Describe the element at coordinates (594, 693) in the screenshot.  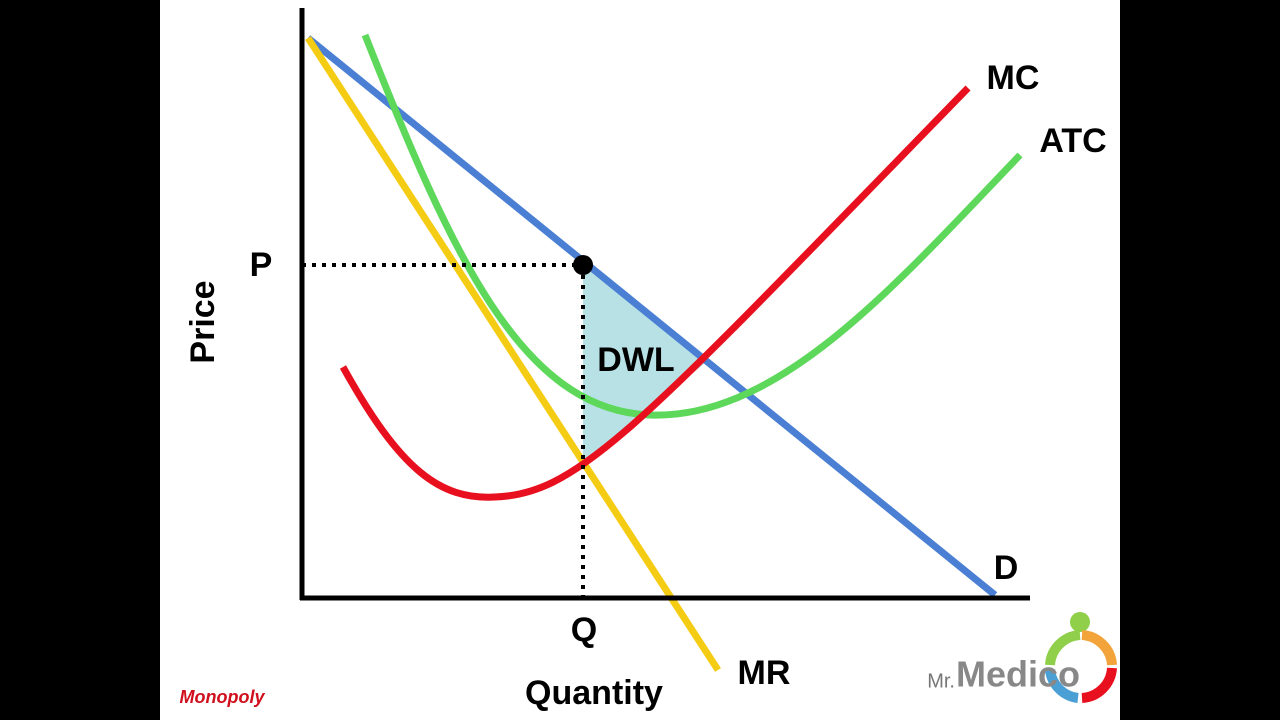
I see `x-axis-label: Quantity` at that location.